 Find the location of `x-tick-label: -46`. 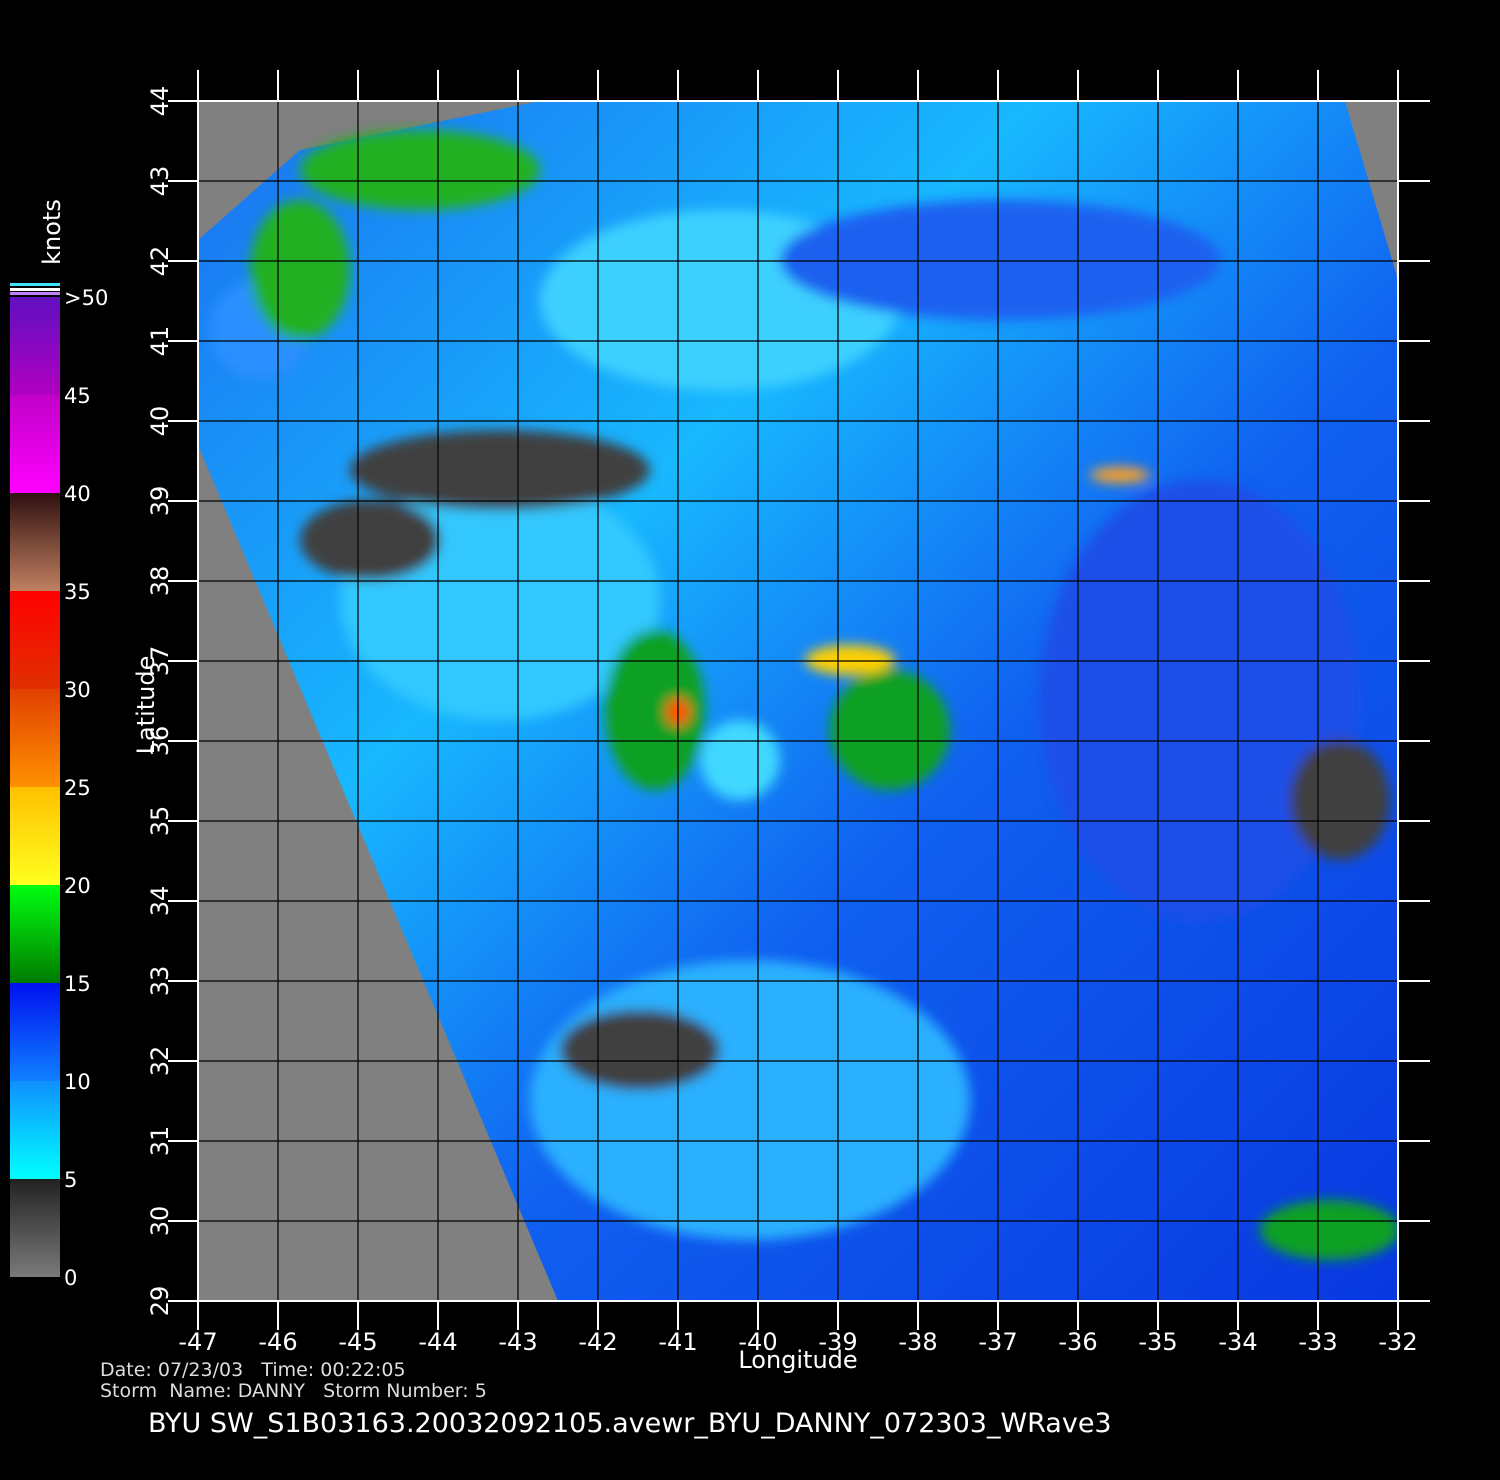

x-tick-label: -46 is located at coordinates (277, 1342).